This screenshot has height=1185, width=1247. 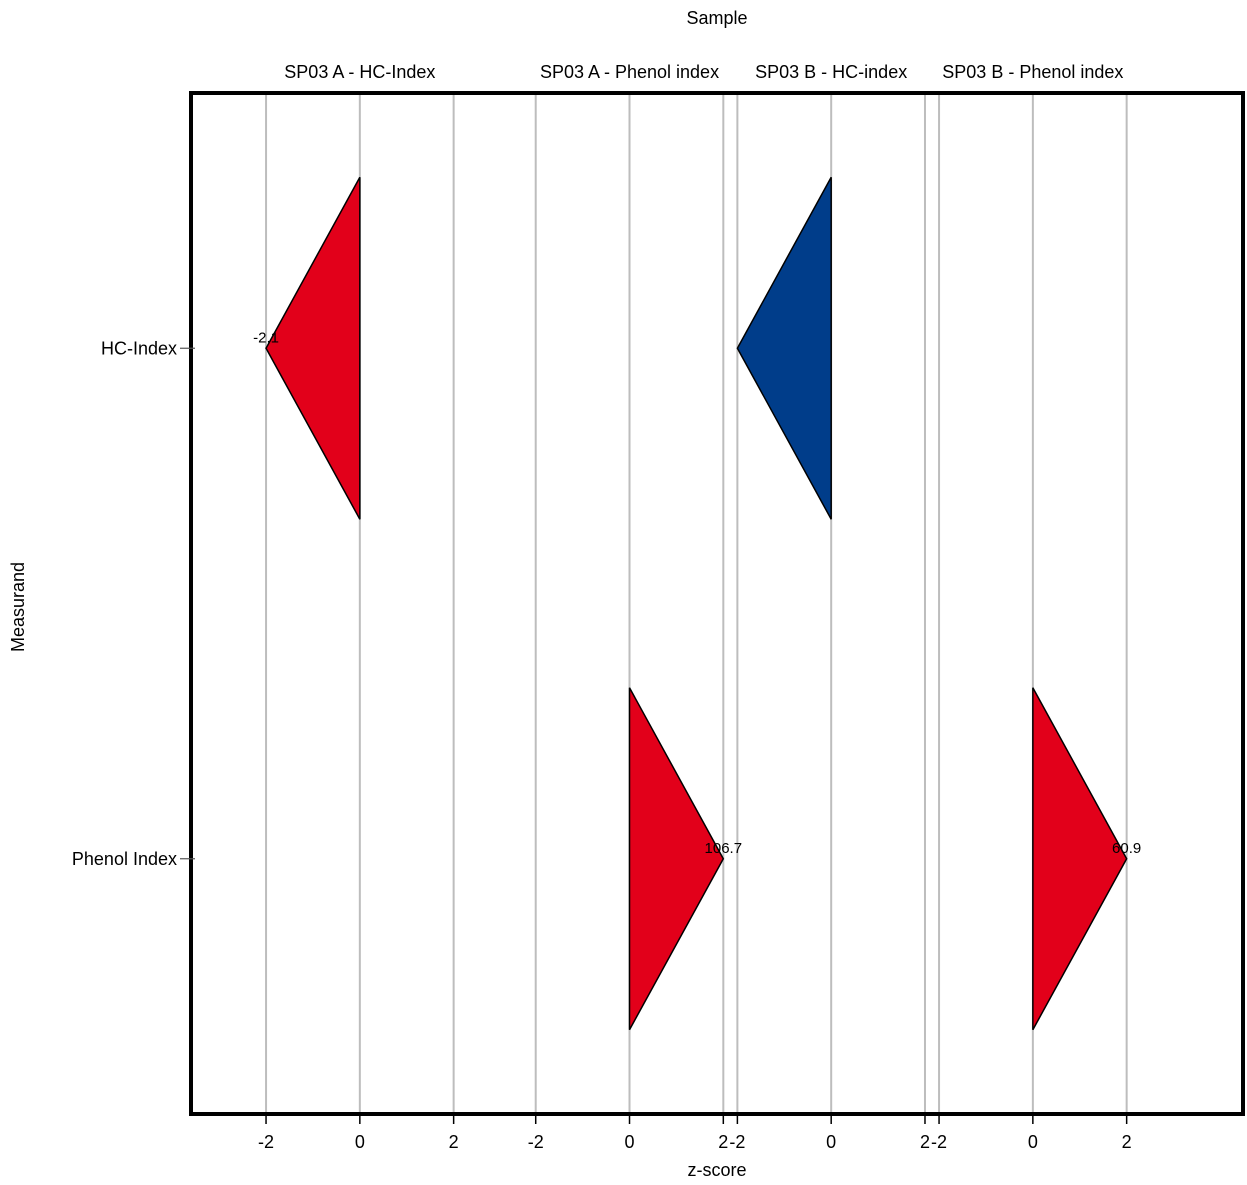 I want to click on row-label: Phenol Index, so click(x=124, y=859).